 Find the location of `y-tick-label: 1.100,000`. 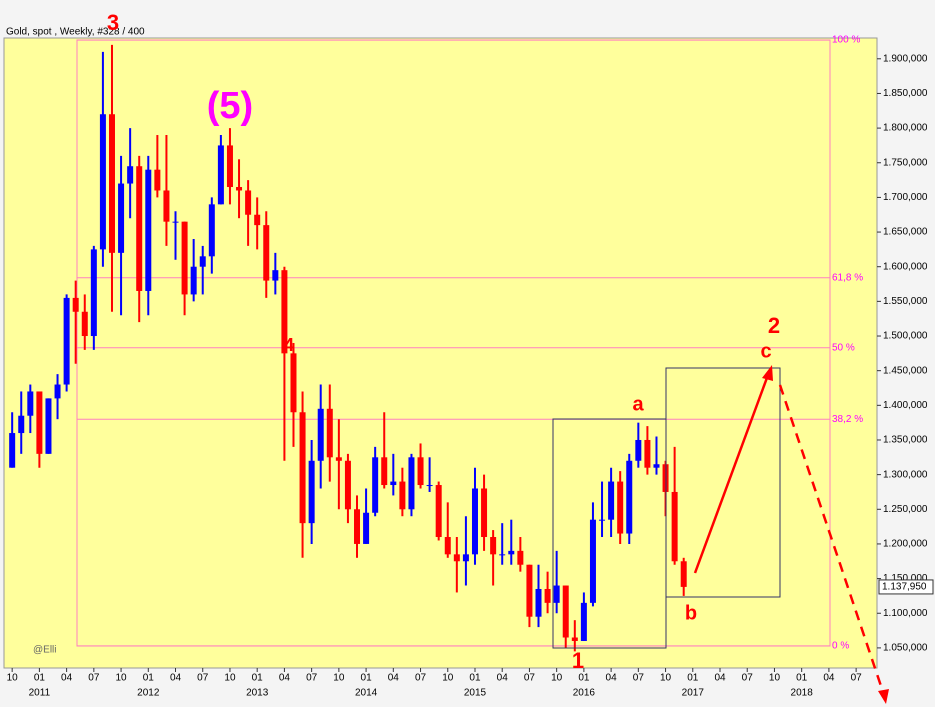

y-tick-label: 1.100,000 is located at coordinates (905, 613).